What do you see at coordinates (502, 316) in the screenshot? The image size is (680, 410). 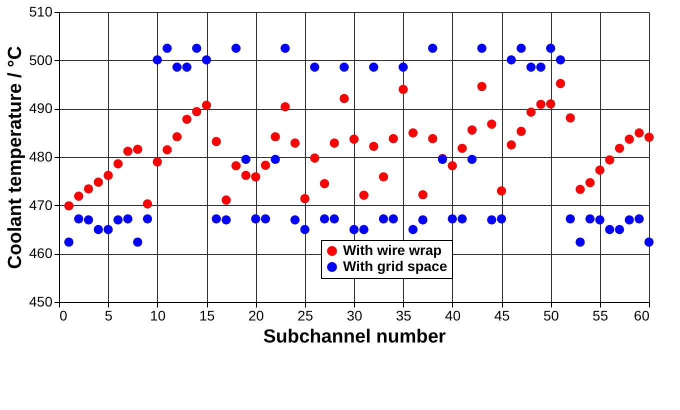 I see `x-tick-label: 45` at bounding box center [502, 316].